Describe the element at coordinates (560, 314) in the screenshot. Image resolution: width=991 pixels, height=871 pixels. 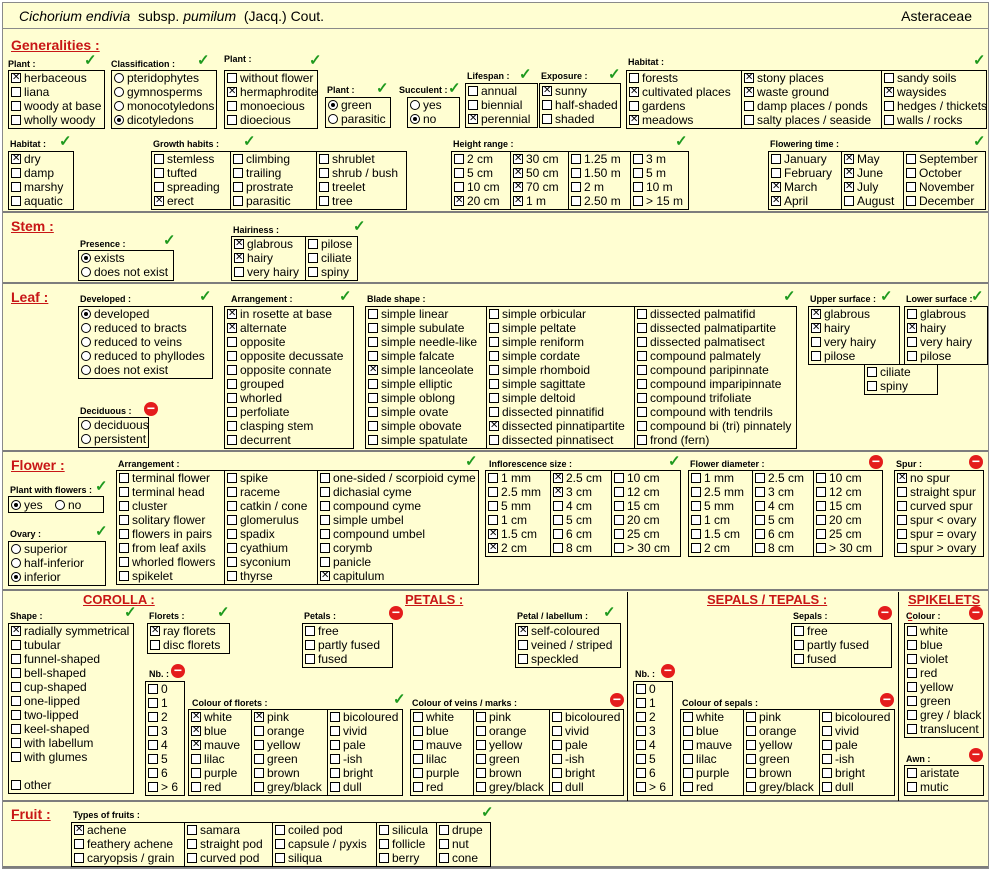
I see `option-item: simple orbicular` at that location.